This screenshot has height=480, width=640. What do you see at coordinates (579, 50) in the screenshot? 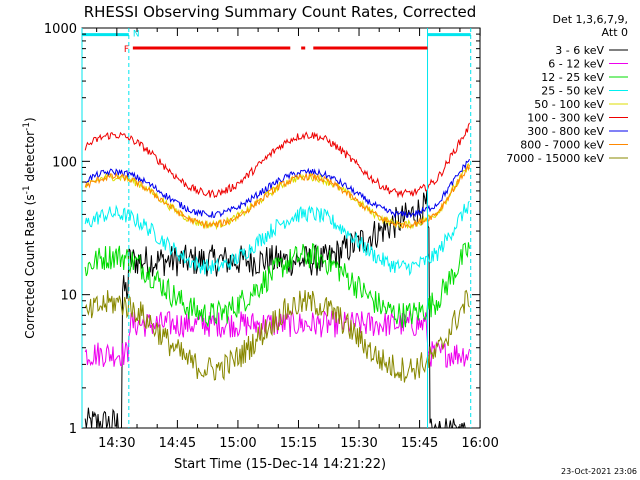
I see `legend-label-1: 3 - 6 keV` at bounding box center [579, 50].